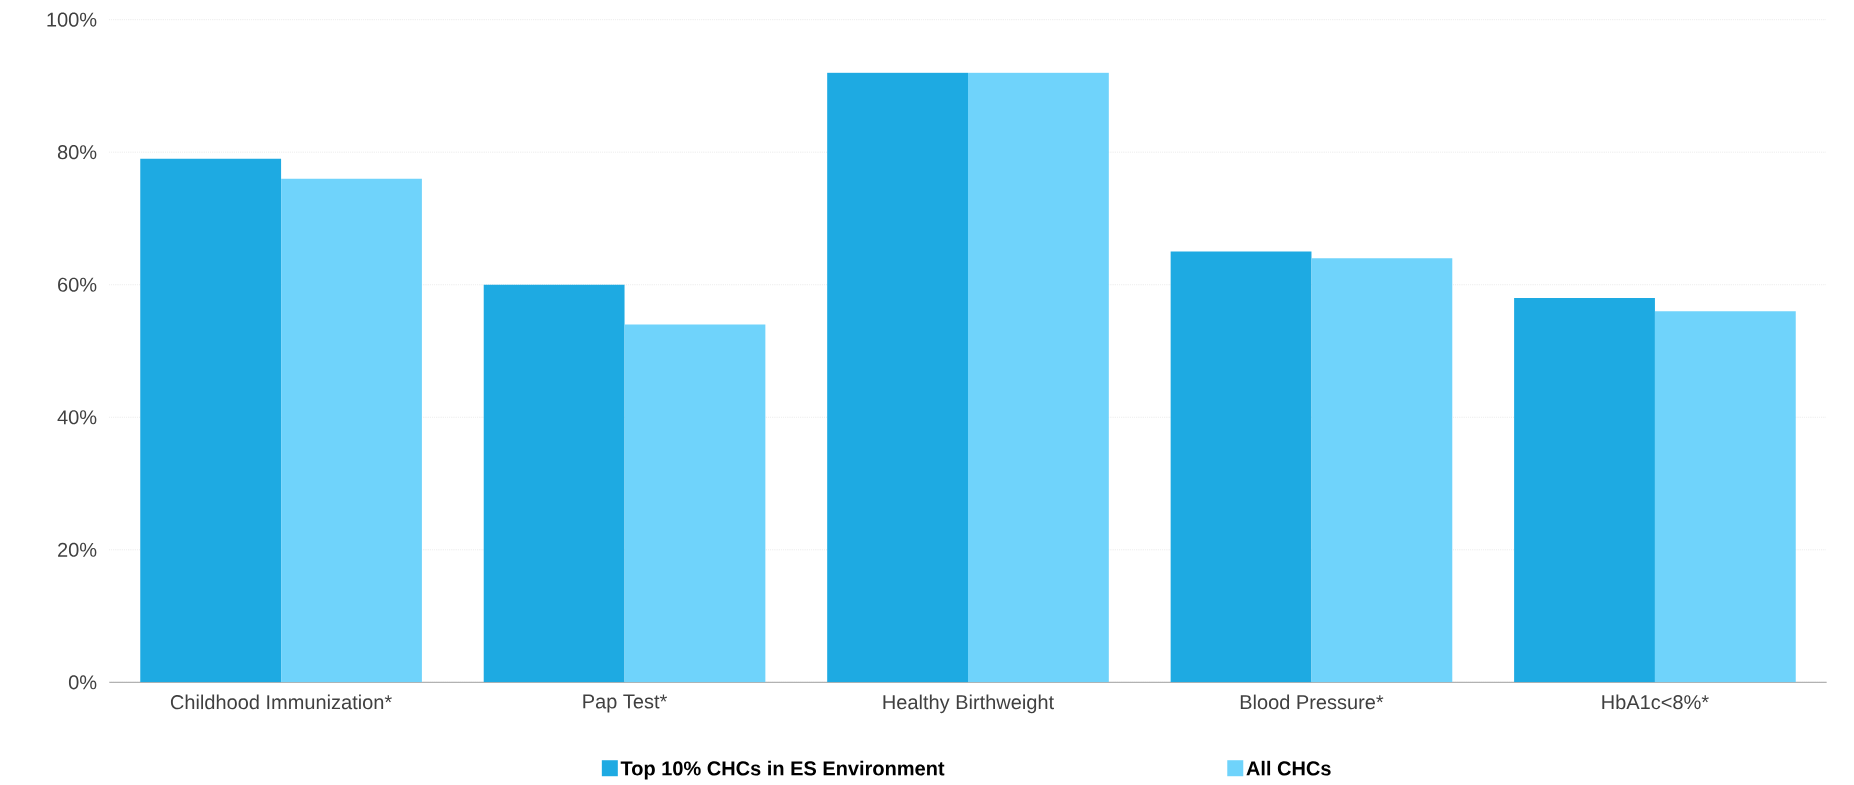  Describe the element at coordinates (82, 682) in the screenshot. I see `y-tick-label: 0%` at that location.